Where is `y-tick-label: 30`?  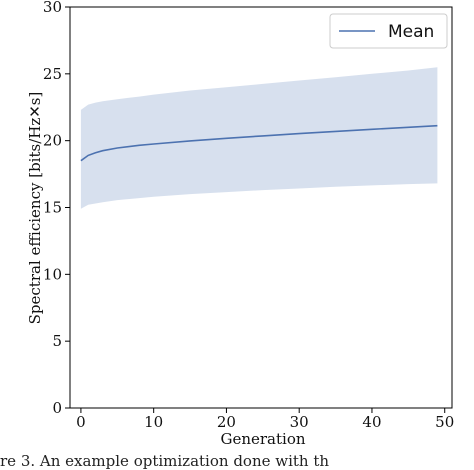
y-tick-label: 30 is located at coordinates (52, 8).